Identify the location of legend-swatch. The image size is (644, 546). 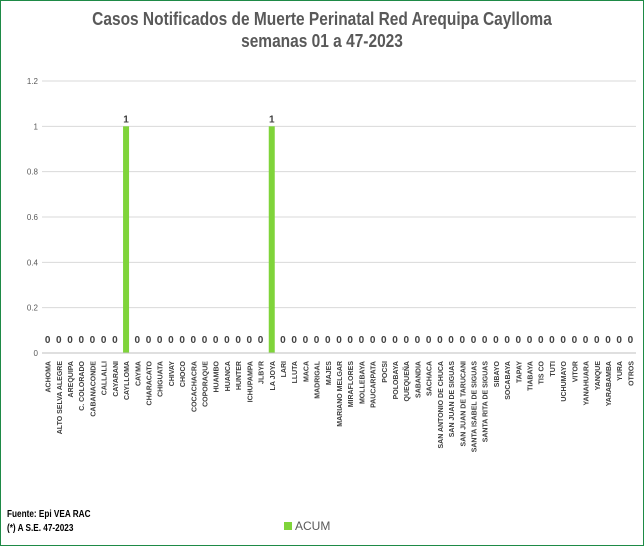
(288, 526).